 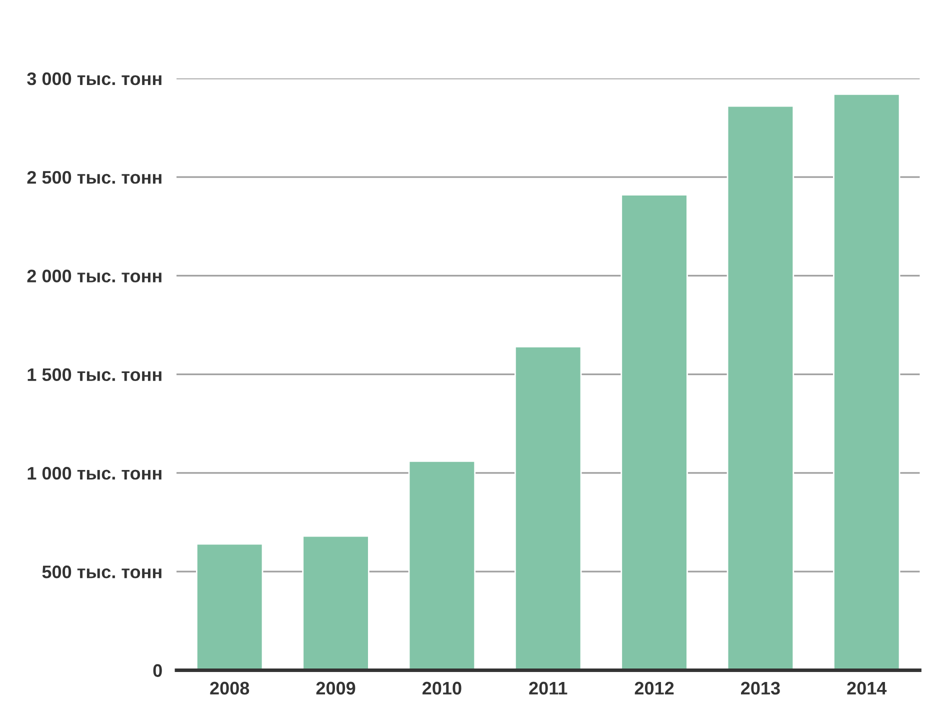 I want to click on x-tick-label: 2012, so click(x=654, y=688).